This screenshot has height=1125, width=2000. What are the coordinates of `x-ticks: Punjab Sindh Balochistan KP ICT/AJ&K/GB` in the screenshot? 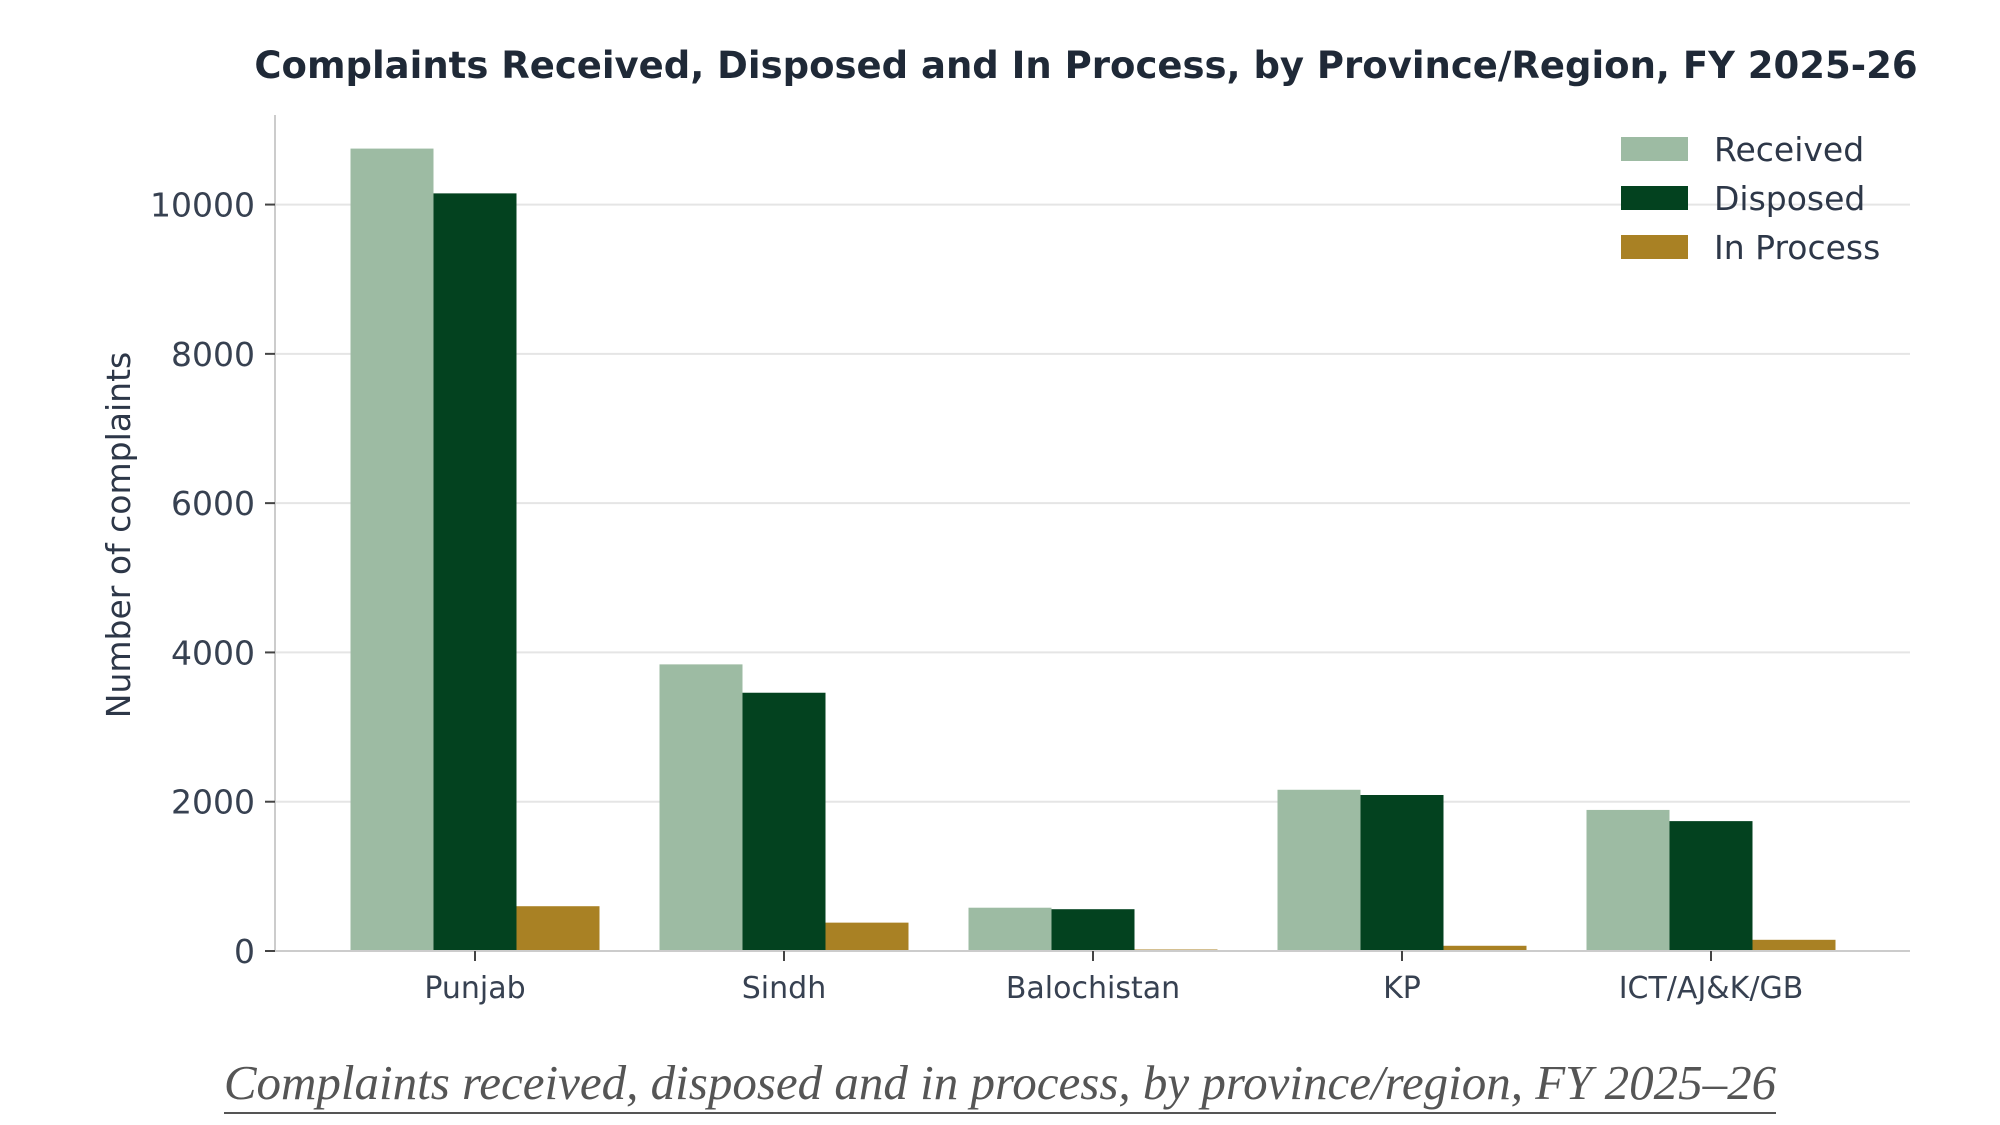 It's located at (1113, 978).